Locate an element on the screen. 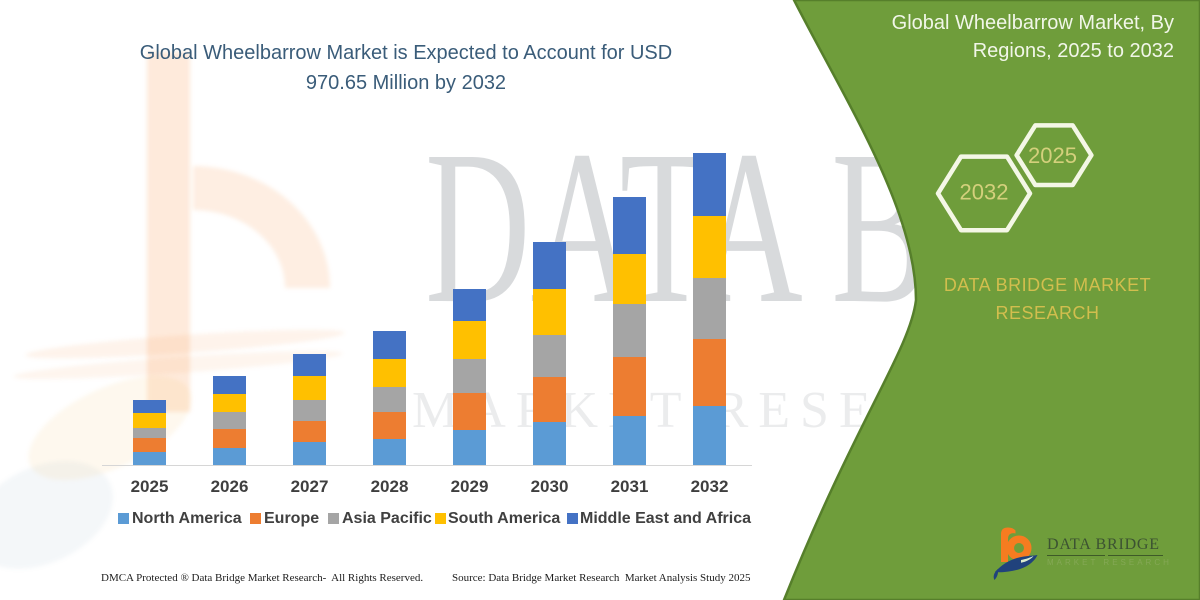 The image size is (1200, 600). svg-text: 2032 is located at coordinates (984, 192).